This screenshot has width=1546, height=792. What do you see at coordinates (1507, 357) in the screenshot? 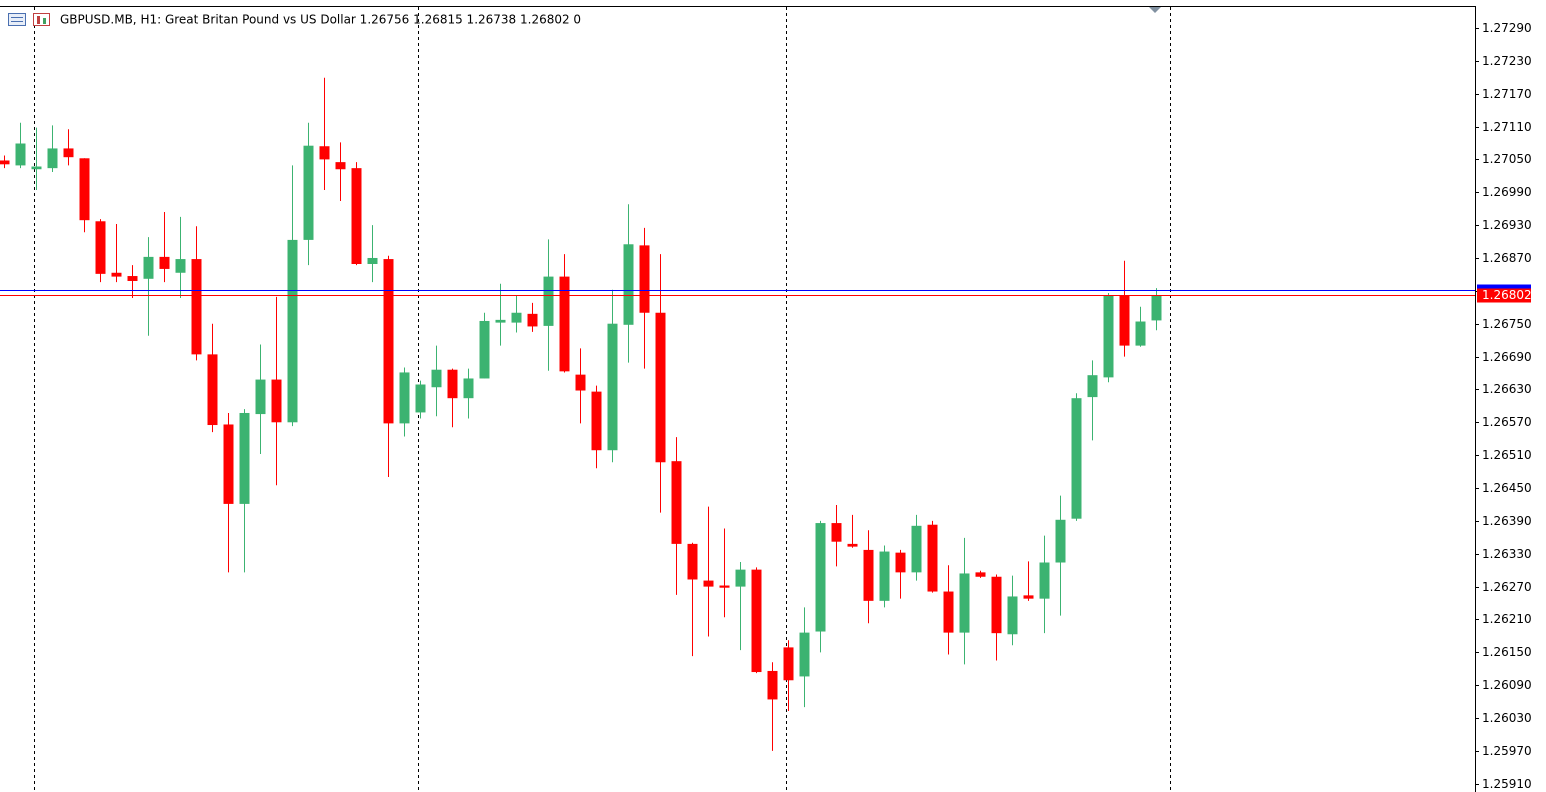
I see `y-tick-label: 1.26690` at bounding box center [1507, 357].